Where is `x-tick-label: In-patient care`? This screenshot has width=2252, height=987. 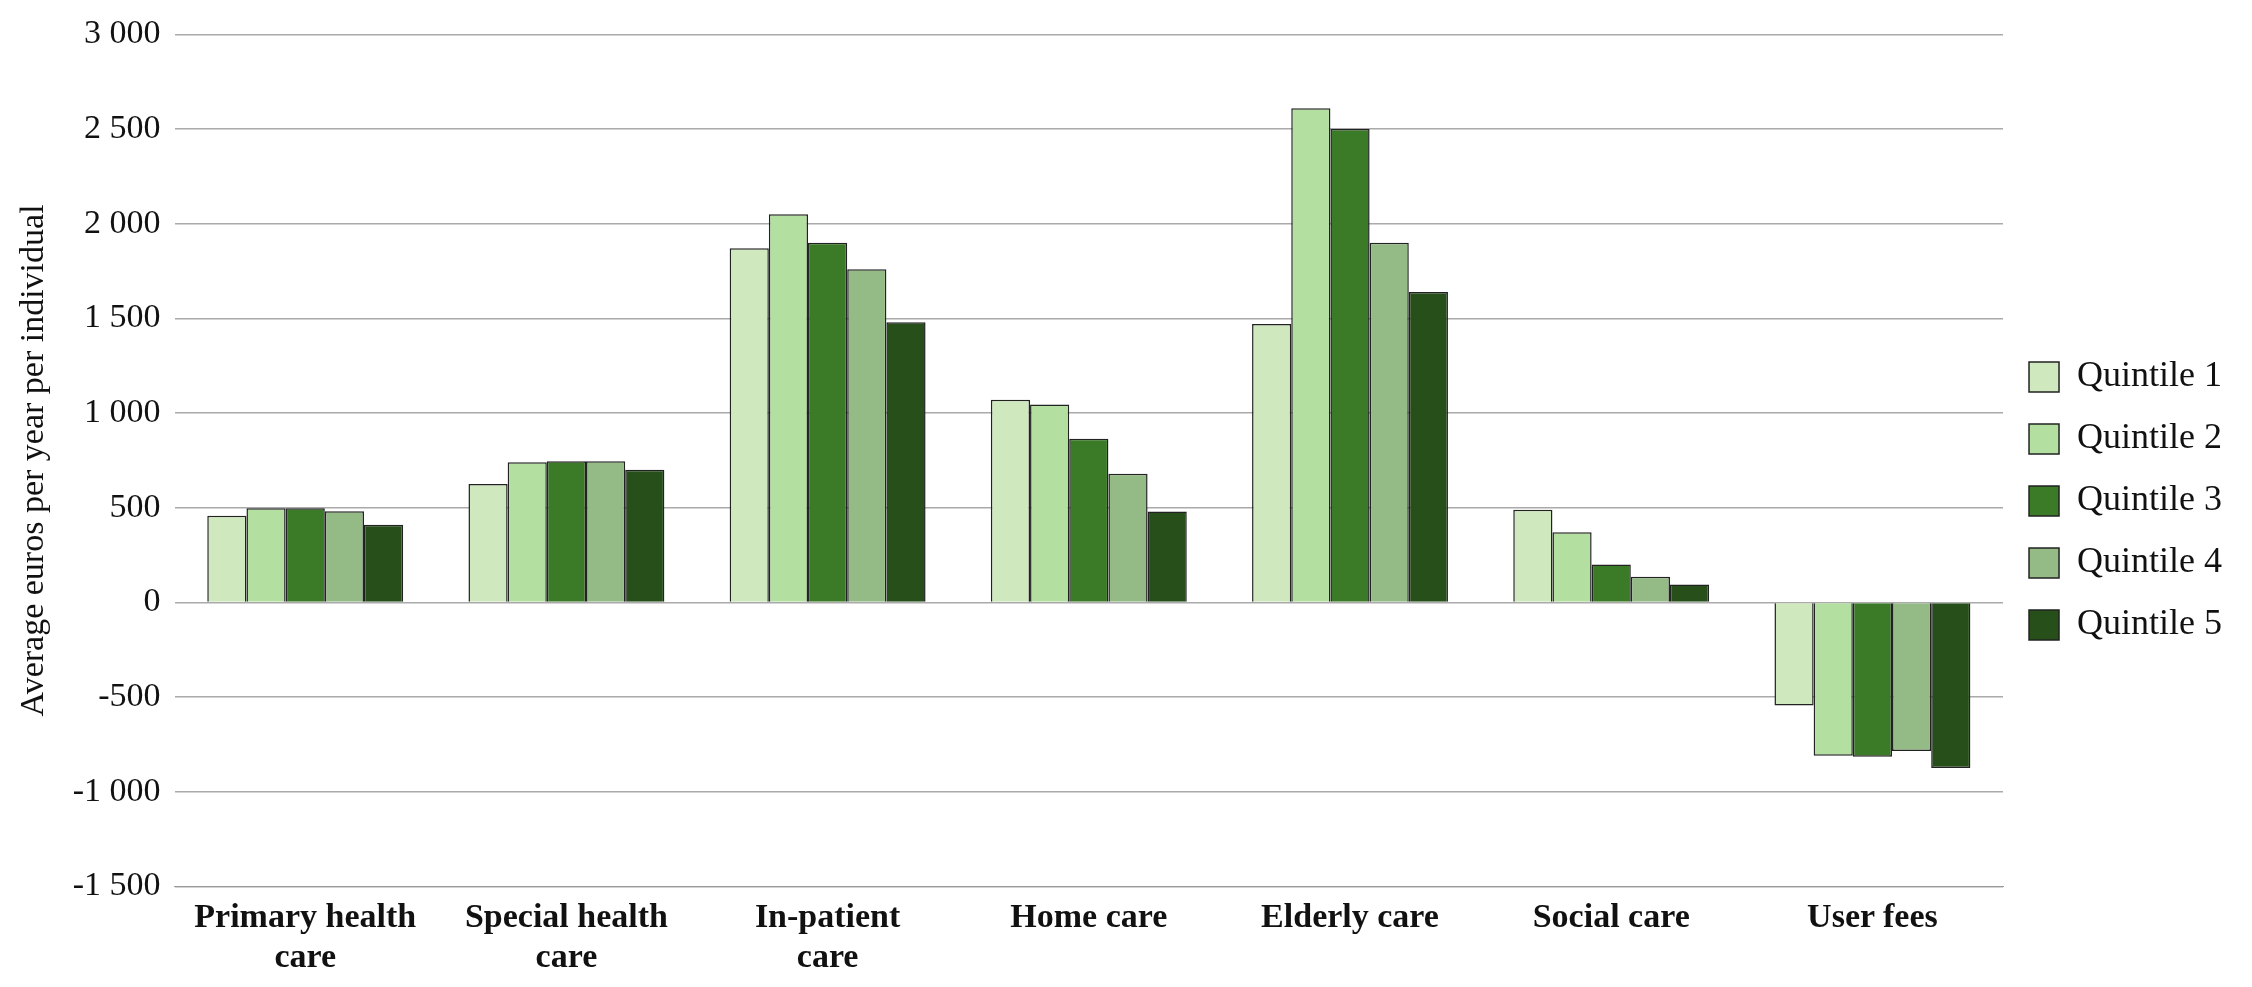
x-tick-label: In-patient care is located at coordinates (828, 935).